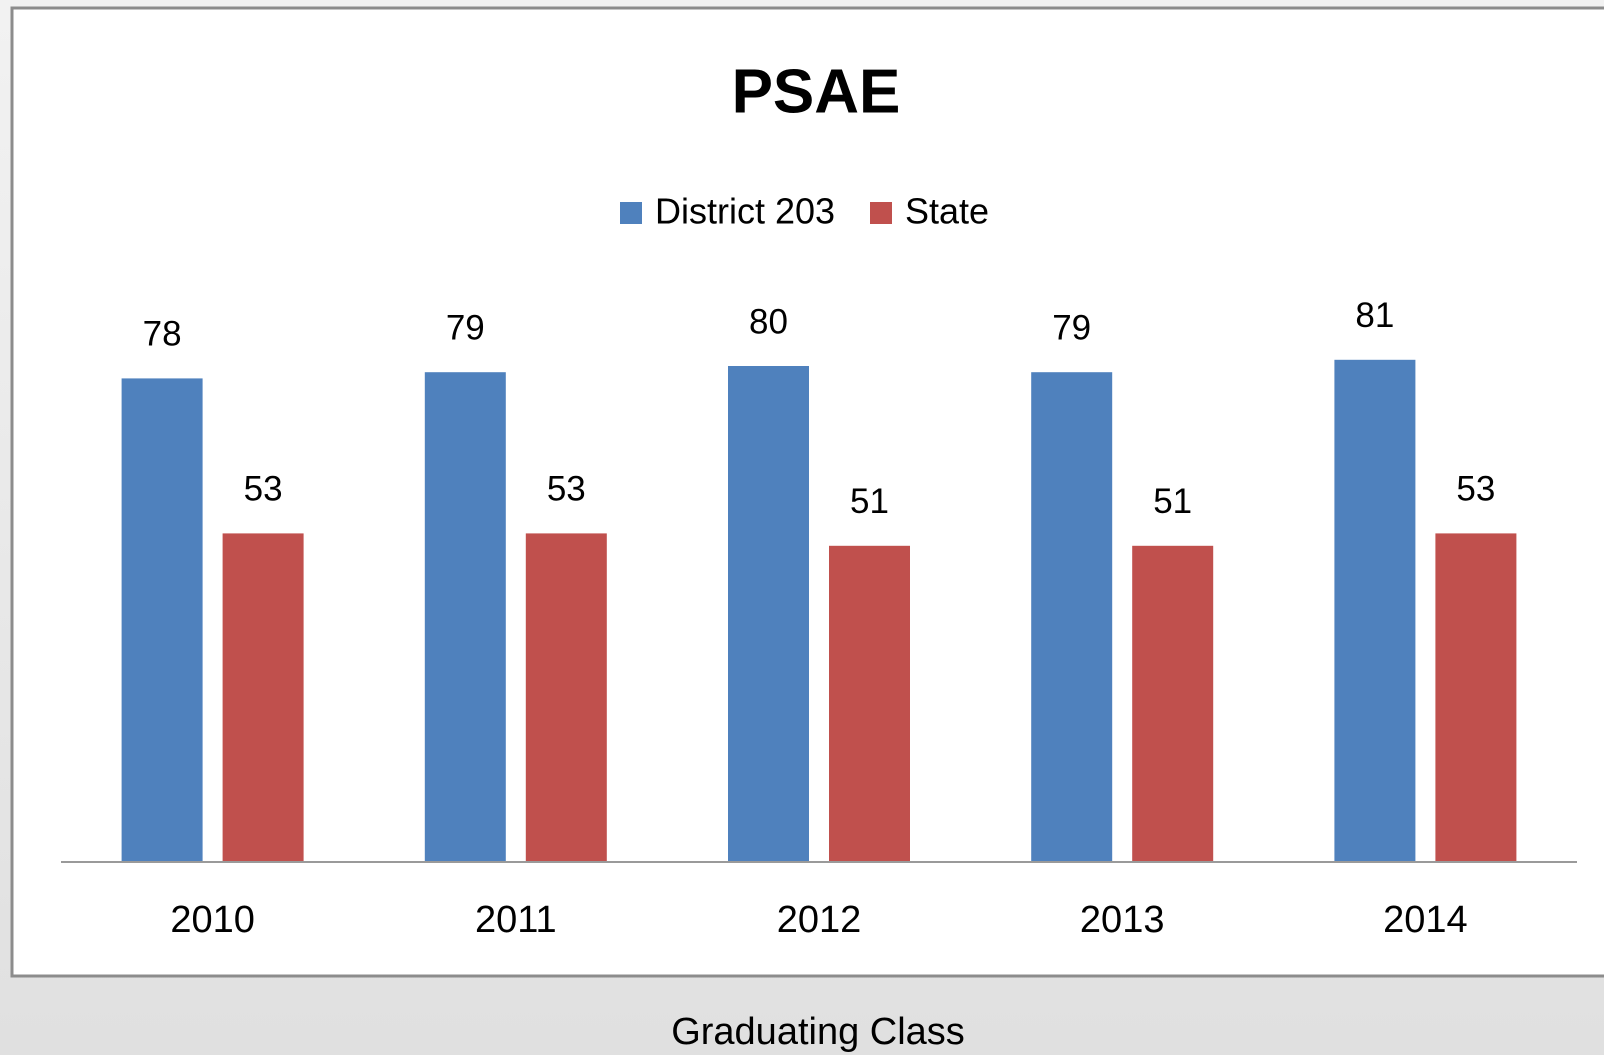 Image resolution: width=1604 pixels, height=1055 pixels. I want to click on data-label: 78, so click(162, 334).